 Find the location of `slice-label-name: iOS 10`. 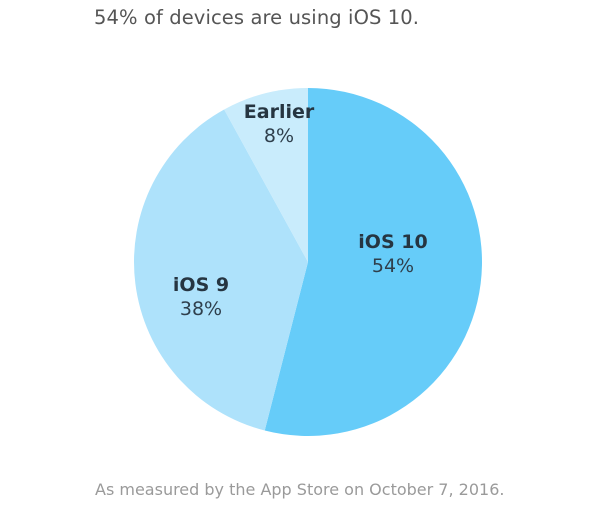

slice-label-name: iOS 10 is located at coordinates (393, 242).